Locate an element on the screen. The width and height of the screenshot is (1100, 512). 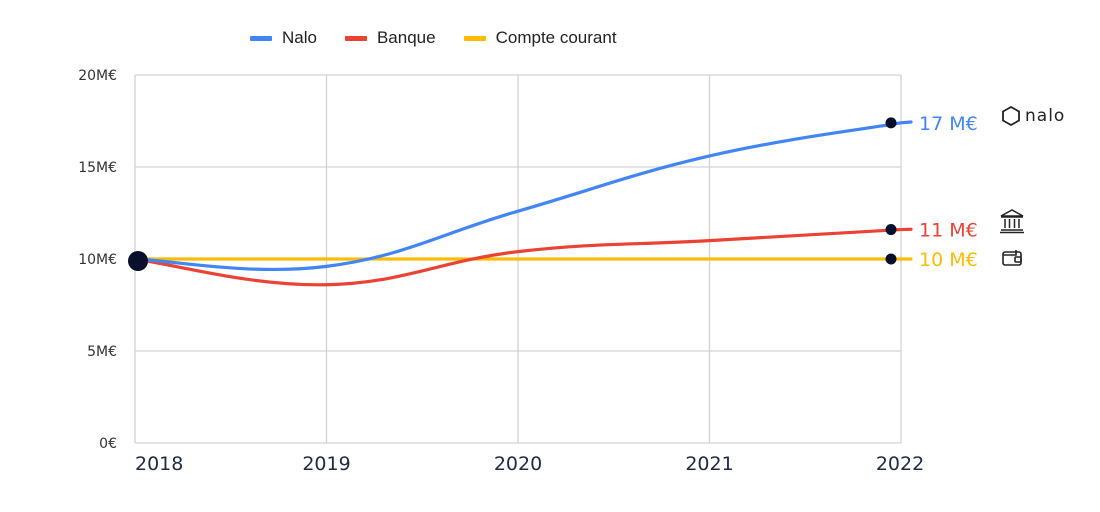
legend: Nalo Banque Compte courant is located at coordinates (433, 38).